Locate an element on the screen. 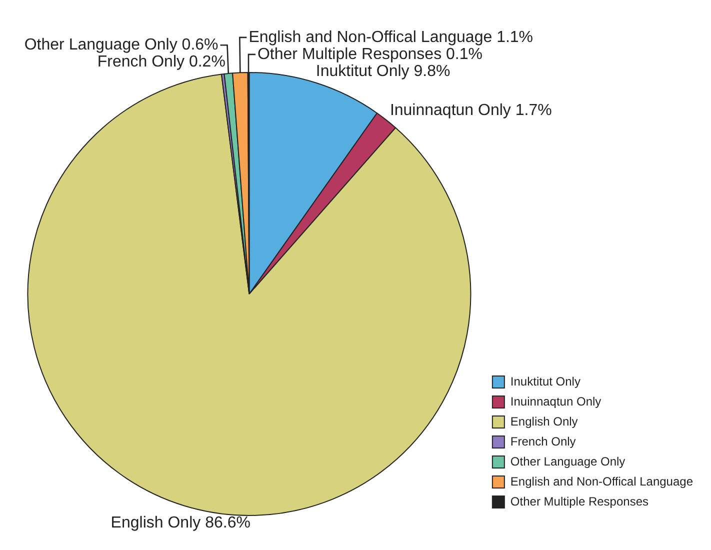 Image resolution: width=711 pixels, height=550 pixels. legend-label: Other Language Only is located at coordinates (568, 461).